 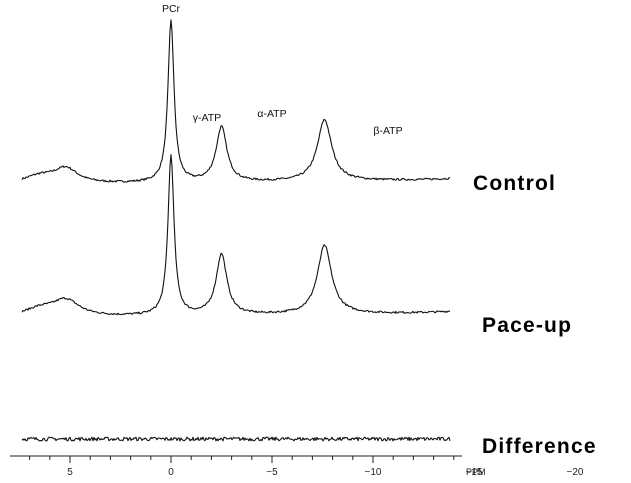 I want to click on x-ticks: 1050−5−10−15−20, so click(x=306, y=467).